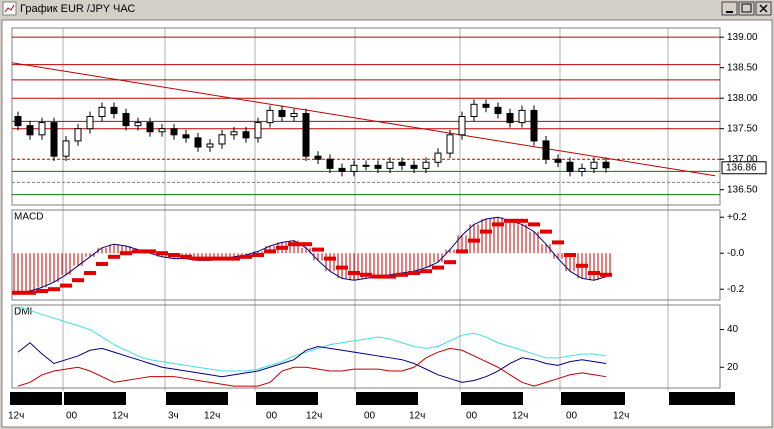 The height and width of the screenshot is (429, 774). What do you see at coordinates (32, 399) in the screenshot?
I see `date-label: 2.10.20` at bounding box center [32, 399].